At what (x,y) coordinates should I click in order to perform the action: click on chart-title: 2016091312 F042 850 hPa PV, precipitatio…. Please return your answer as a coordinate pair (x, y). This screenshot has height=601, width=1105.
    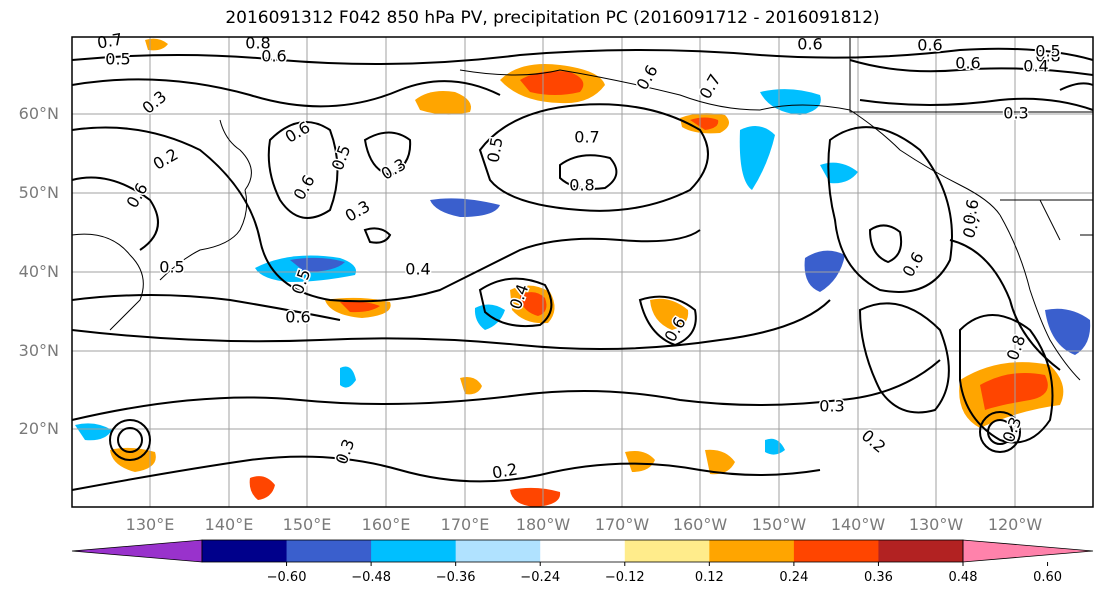
    Looking at the image, I should click on (552, 18).